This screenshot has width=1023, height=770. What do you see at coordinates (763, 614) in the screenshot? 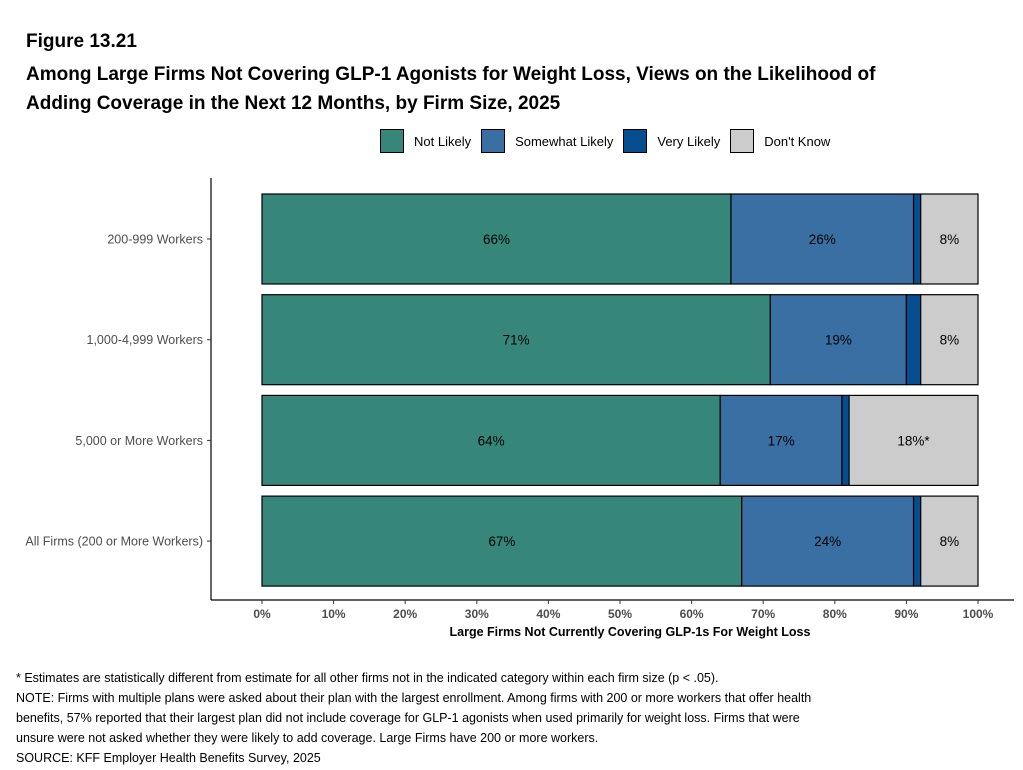
I see `x-tick-label-70: 70%` at bounding box center [763, 614].